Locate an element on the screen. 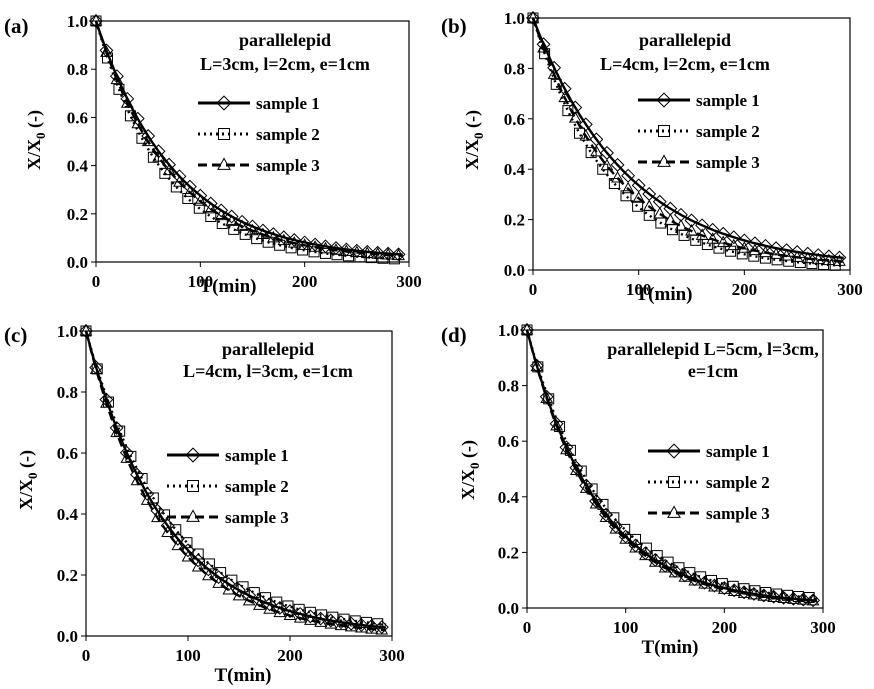 This screenshot has height=689, width=874. y-tick-label: 0.8 is located at coordinates (67, 392).